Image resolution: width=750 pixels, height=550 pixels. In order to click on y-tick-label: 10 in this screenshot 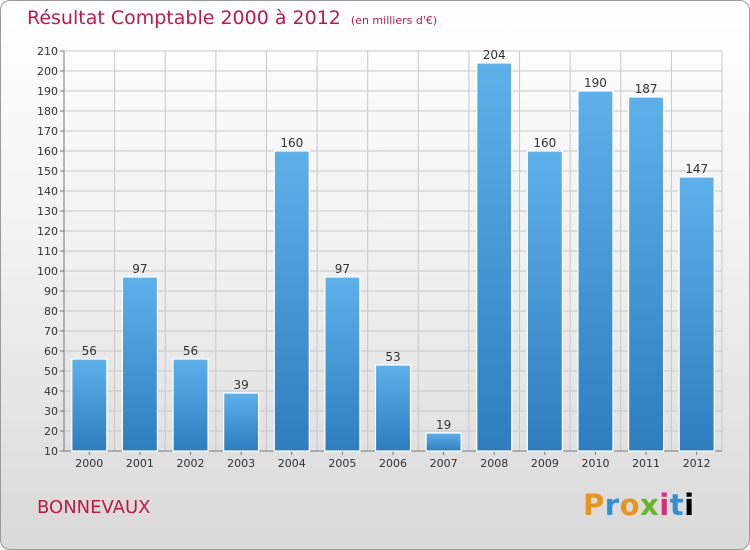, I will do `click(51, 451)`.